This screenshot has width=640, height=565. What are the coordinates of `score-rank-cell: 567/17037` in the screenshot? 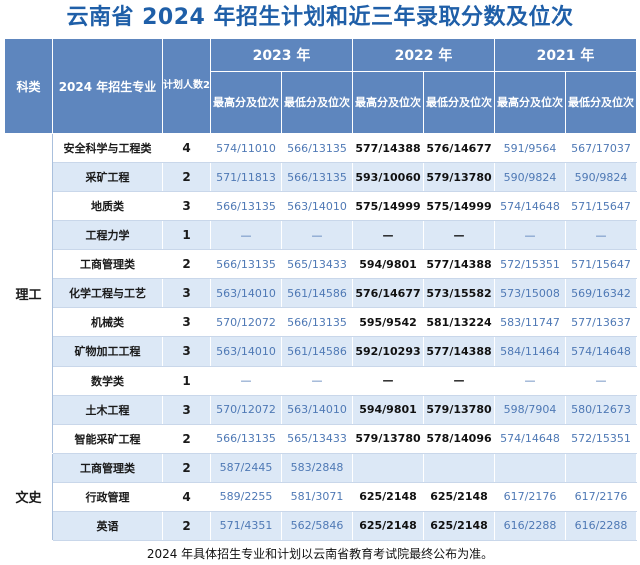 It's located at (601, 148).